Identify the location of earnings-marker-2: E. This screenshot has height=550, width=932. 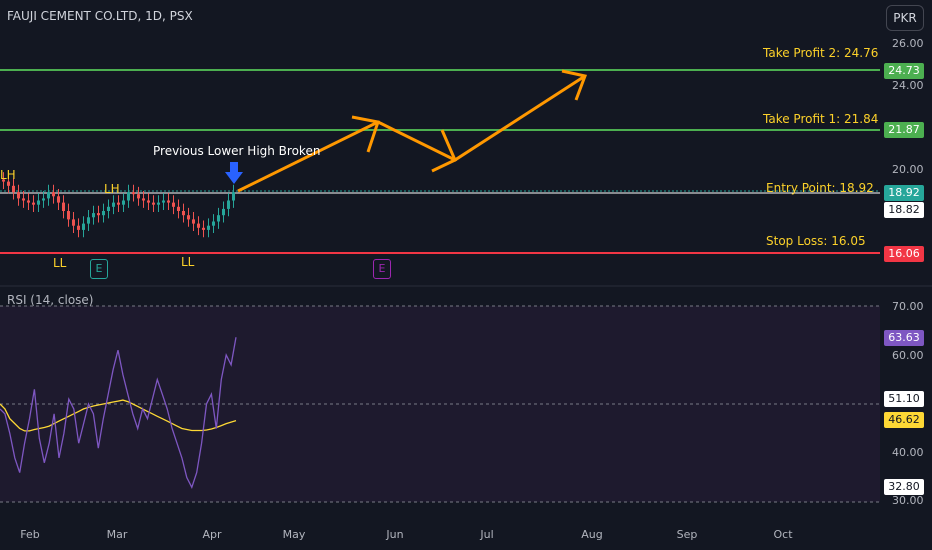
(382, 269).